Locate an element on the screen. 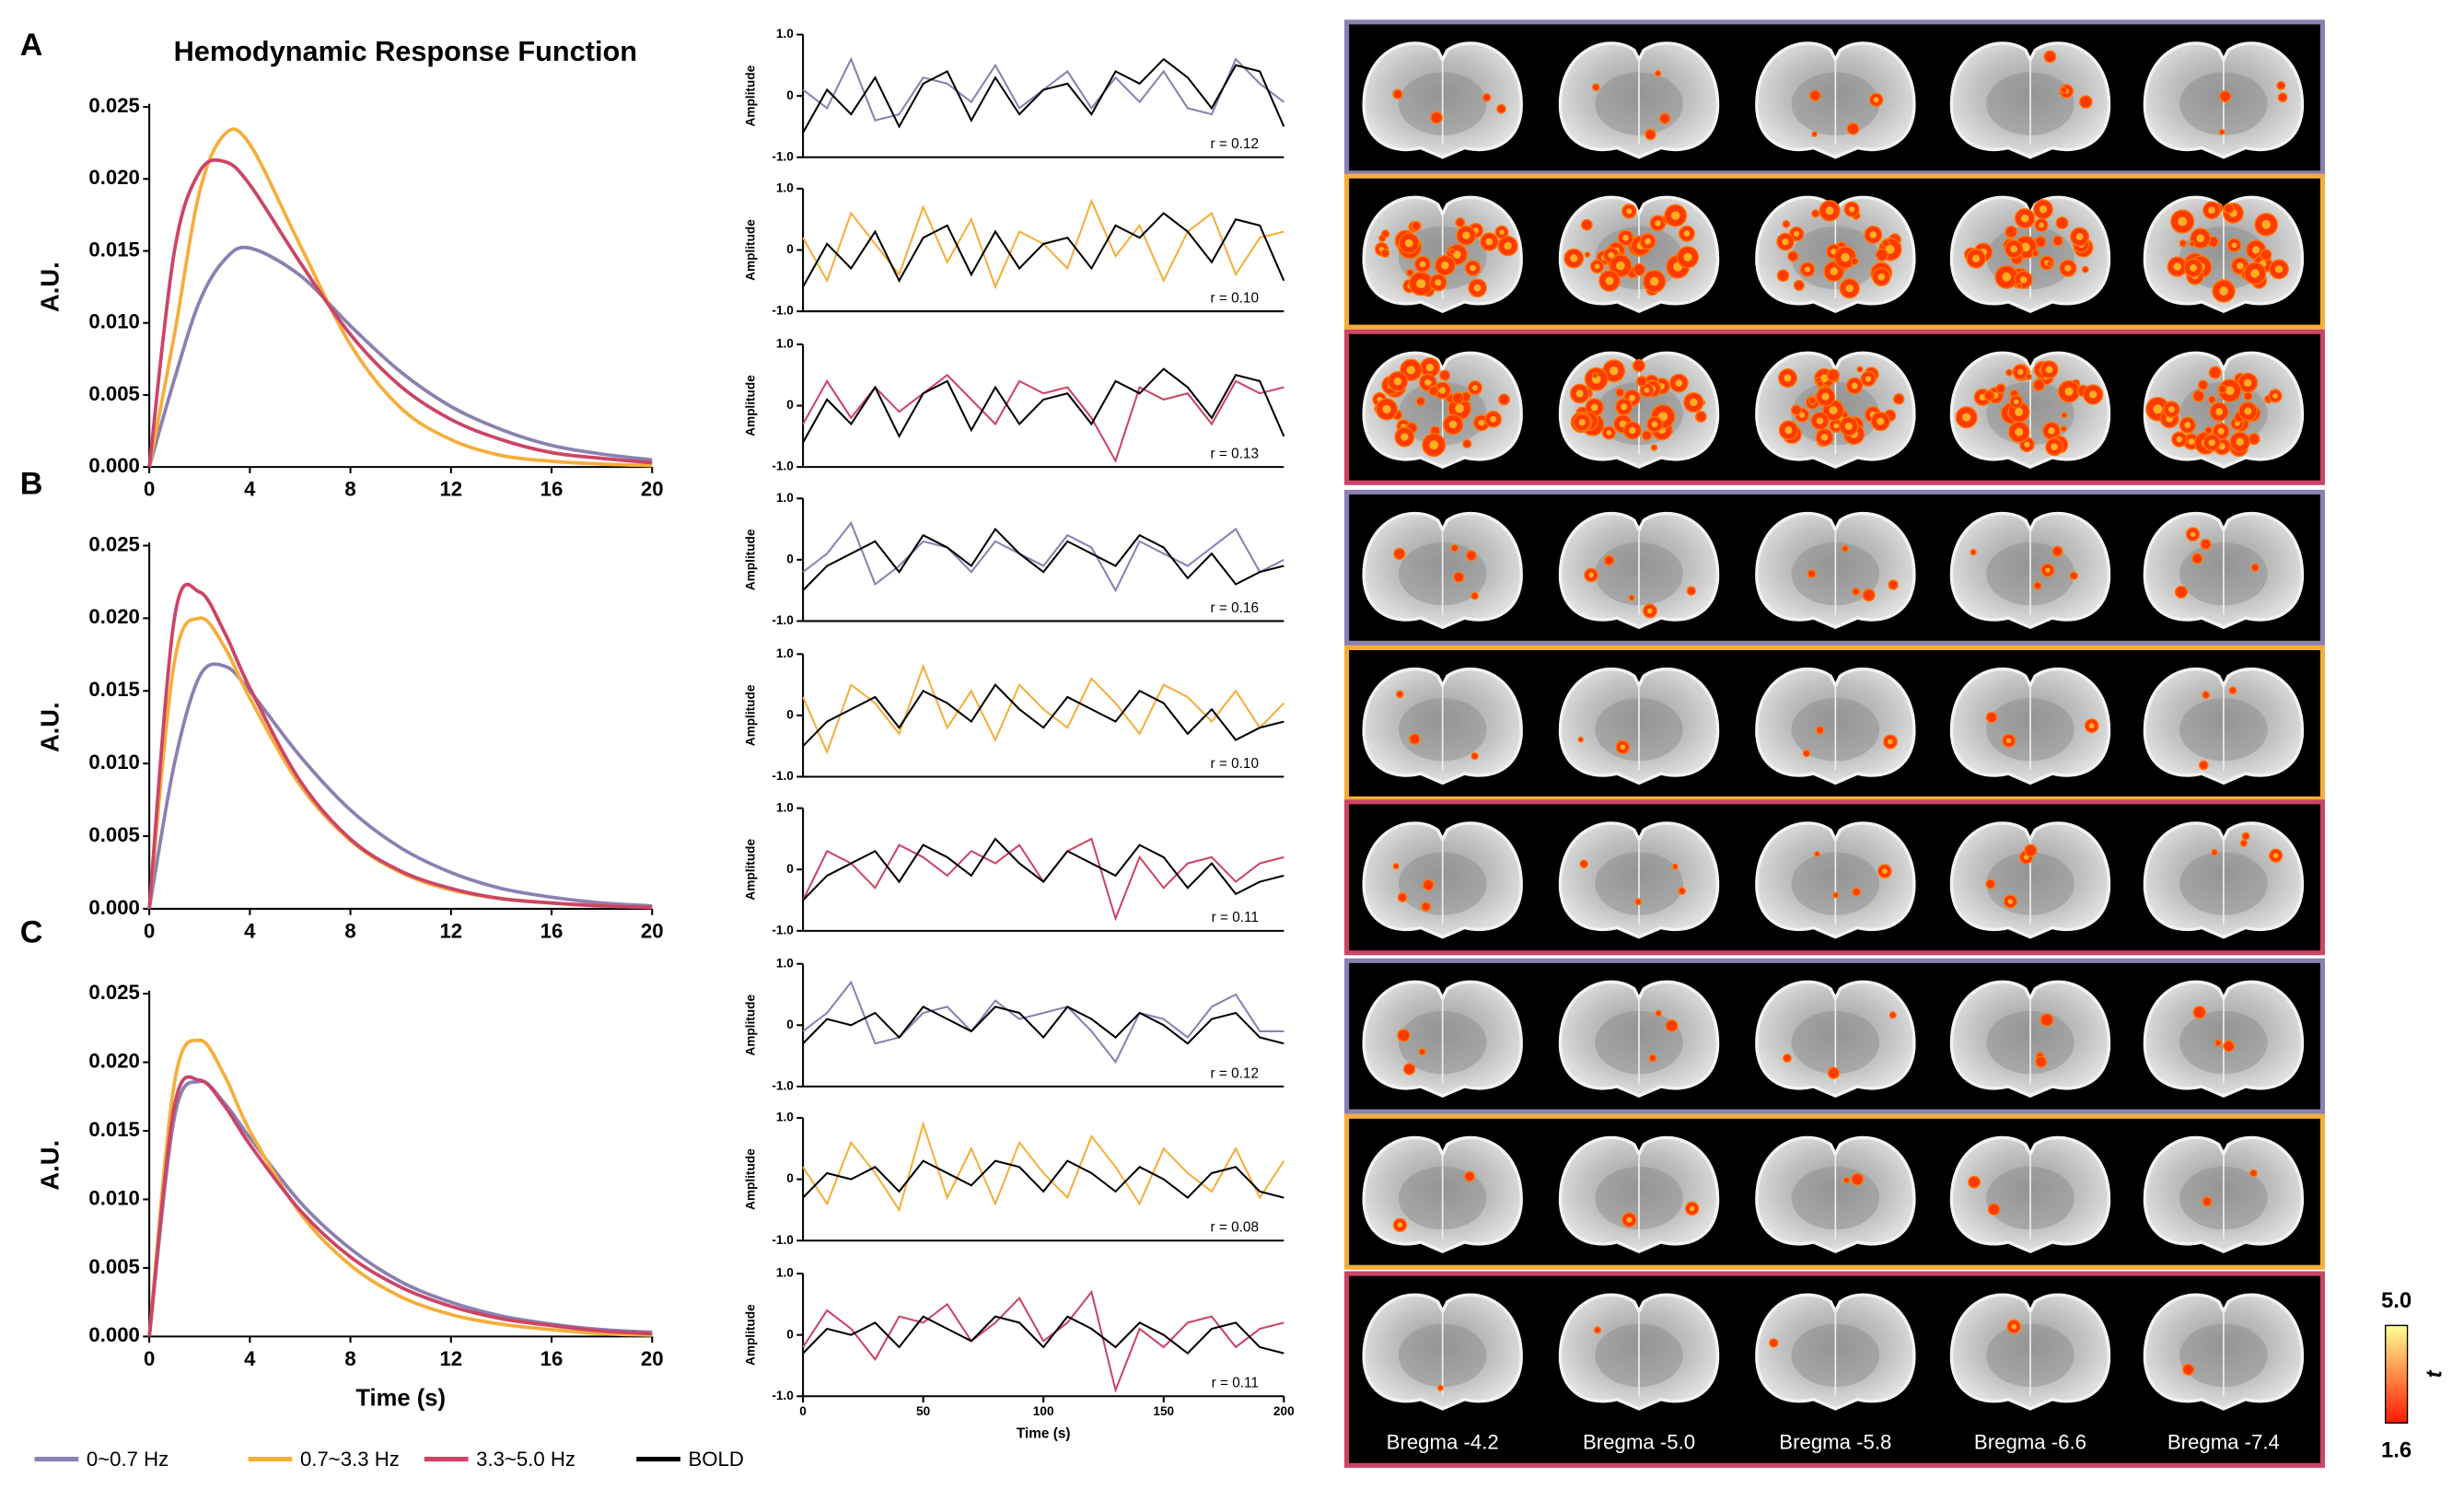  y-tick-label: 0.000 is located at coordinates (114, 1334).